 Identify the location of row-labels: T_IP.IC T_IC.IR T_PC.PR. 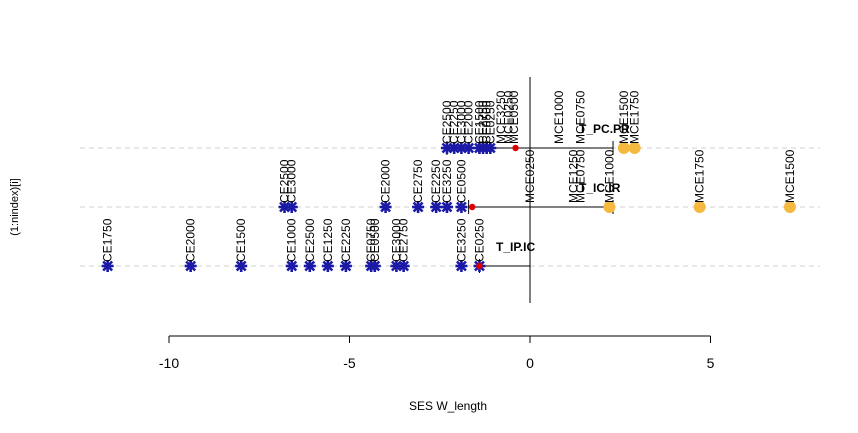
(563, 188).